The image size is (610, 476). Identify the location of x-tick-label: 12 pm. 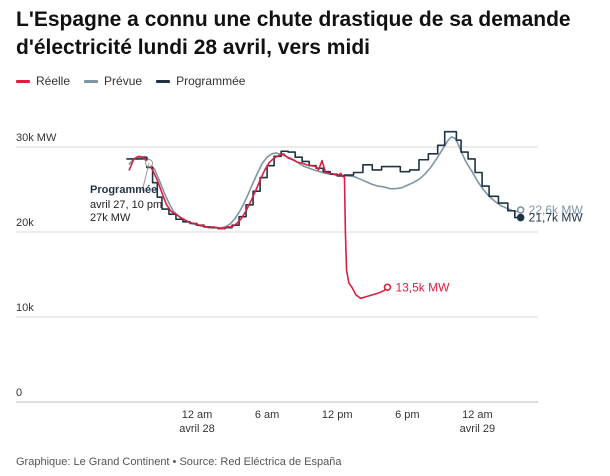
(337, 415).